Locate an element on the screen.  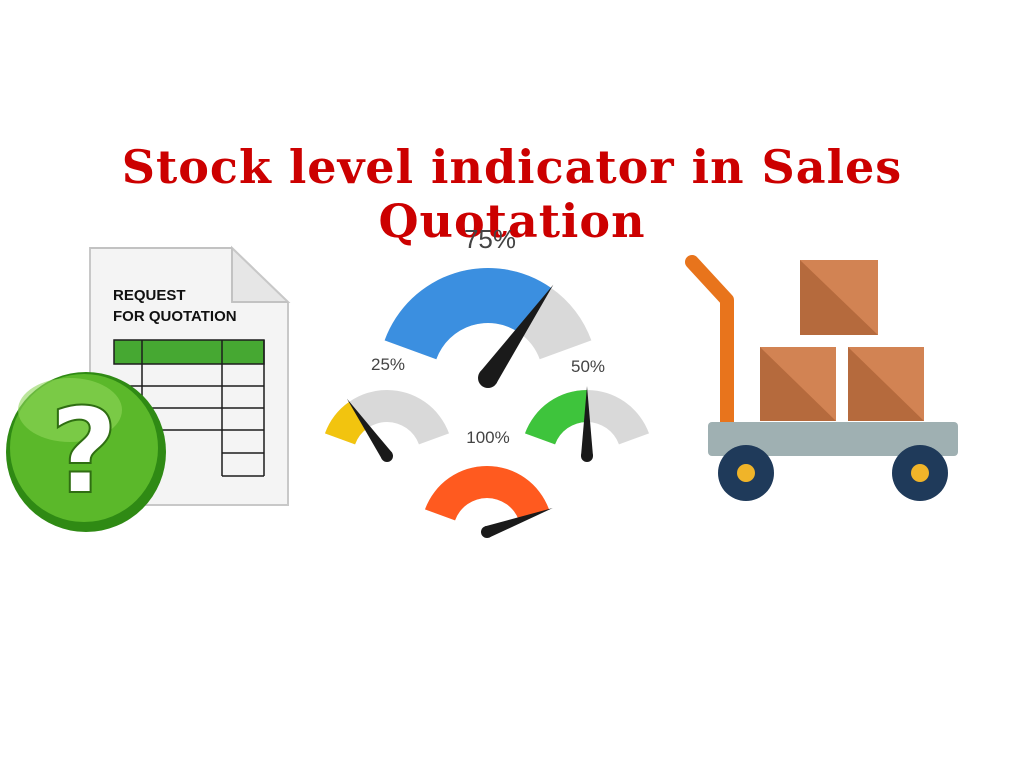
gauge-25-needle is located at coordinates (369, 429).